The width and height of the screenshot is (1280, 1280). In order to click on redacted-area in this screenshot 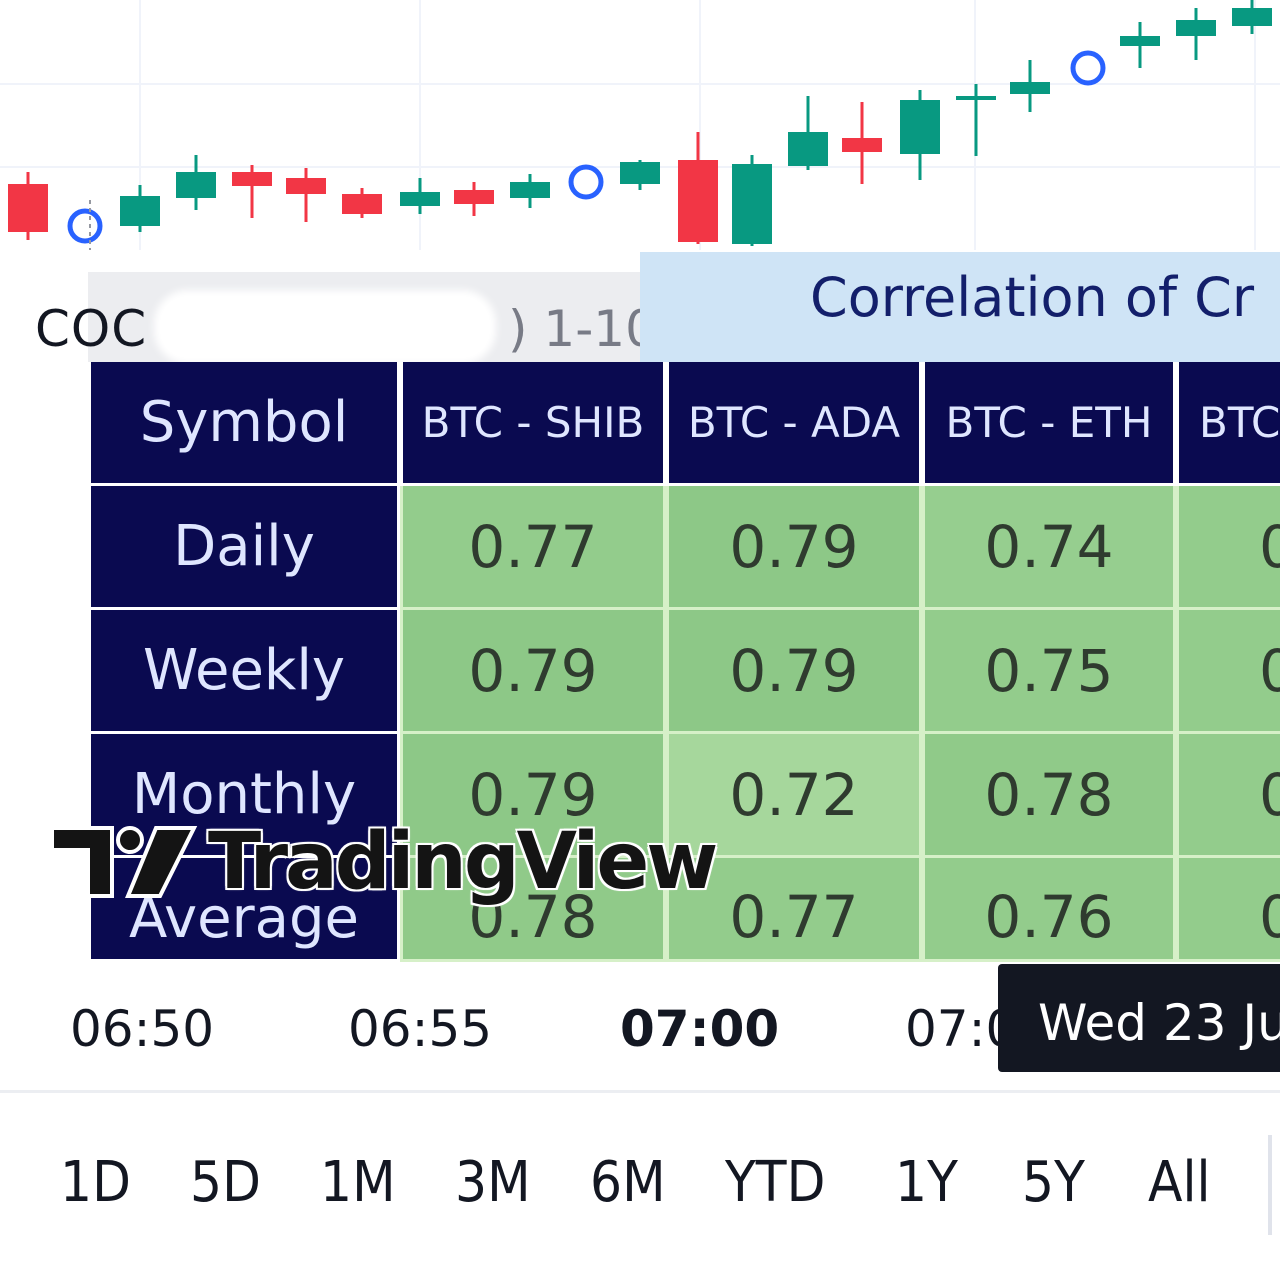, I will do `click(325, 327)`.